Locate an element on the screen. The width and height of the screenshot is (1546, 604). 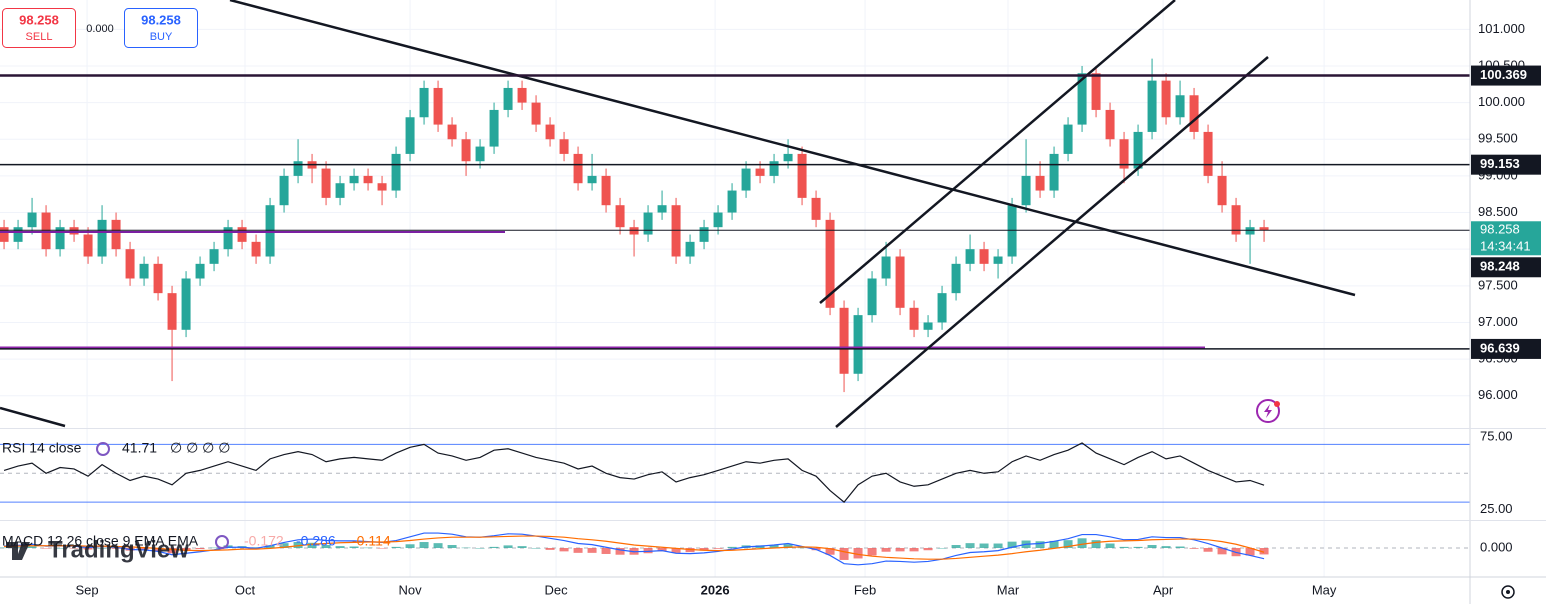
settings-button is located at coordinates (1508, 592).